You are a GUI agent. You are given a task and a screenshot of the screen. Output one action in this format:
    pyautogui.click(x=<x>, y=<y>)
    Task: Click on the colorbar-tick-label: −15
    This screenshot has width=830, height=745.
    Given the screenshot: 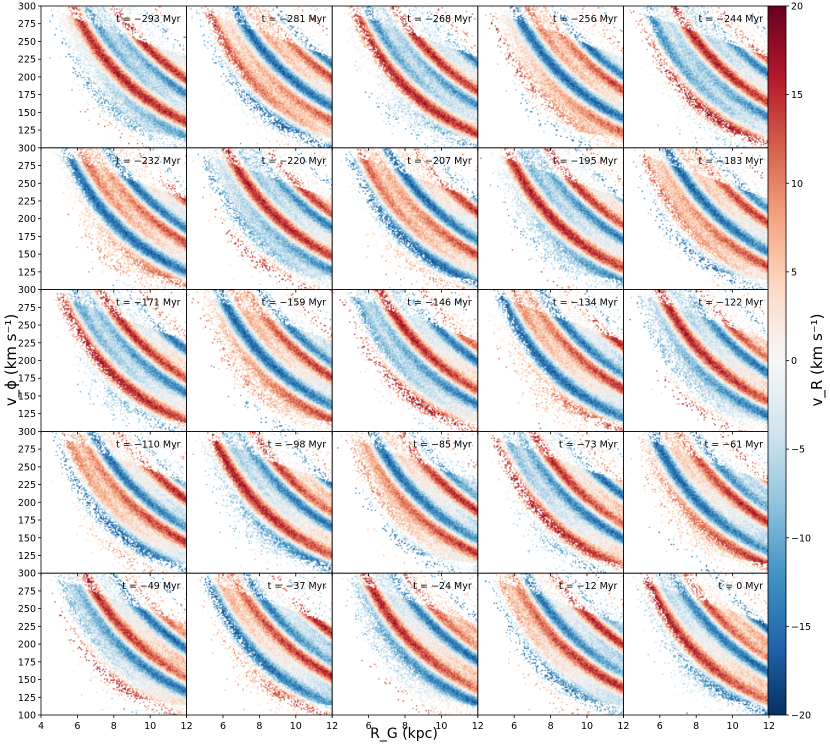 What is the action you would take?
    pyautogui.click(x=801, y=627)
    